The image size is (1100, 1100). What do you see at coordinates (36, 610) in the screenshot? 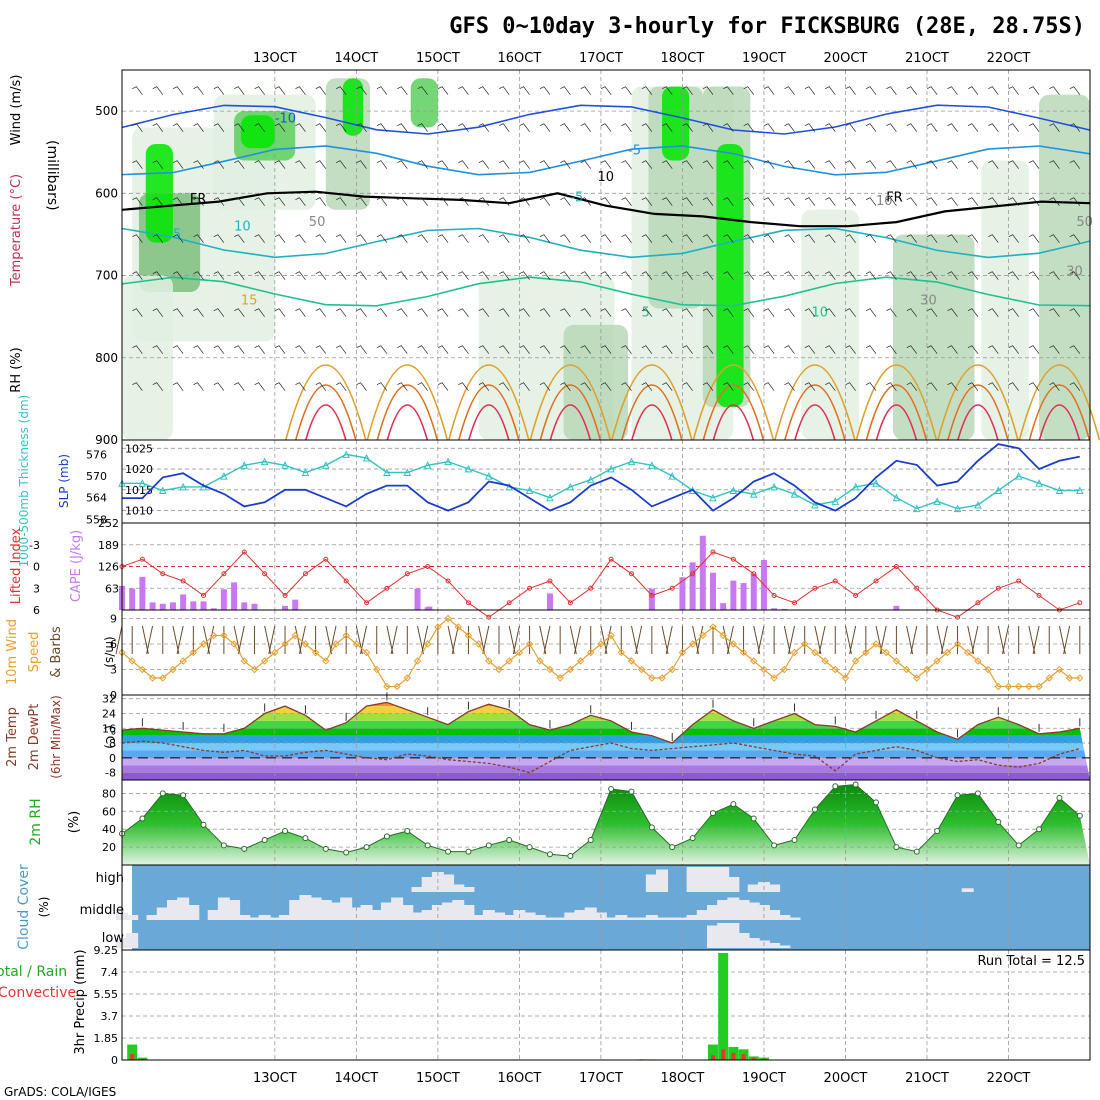
I see `lifted-index-tick-label: 6` at bounding box center [36, 610].